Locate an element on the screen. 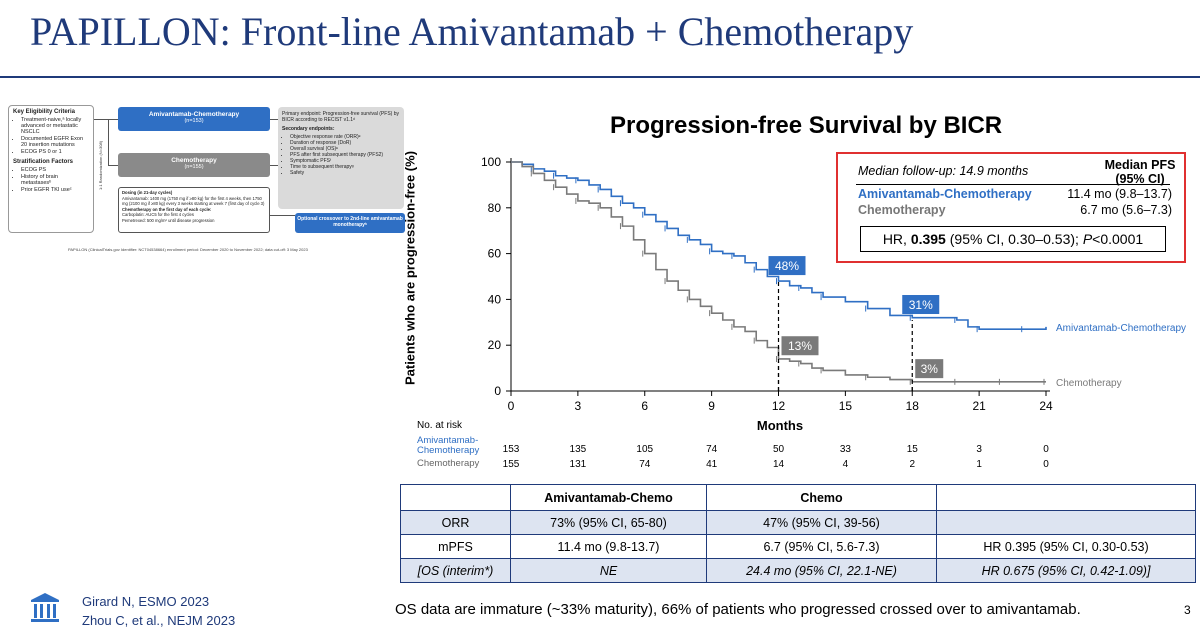  list-item: Safety is located at coordinates (345, 173).